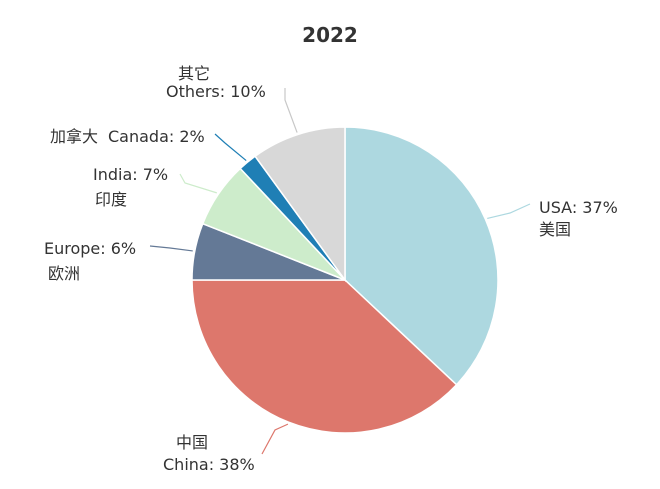 This screenshot has width=660, height=489. What do you see at coordinates (192, 442) in the screenshot?
I see `label-china-zh: 中国` at bounding box center [192, 442].